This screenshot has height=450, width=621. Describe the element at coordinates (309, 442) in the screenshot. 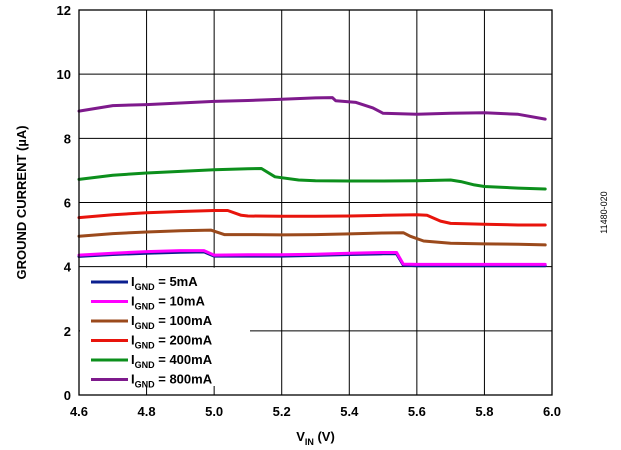

I see `x-axis-title-subscript: IN` at that location.